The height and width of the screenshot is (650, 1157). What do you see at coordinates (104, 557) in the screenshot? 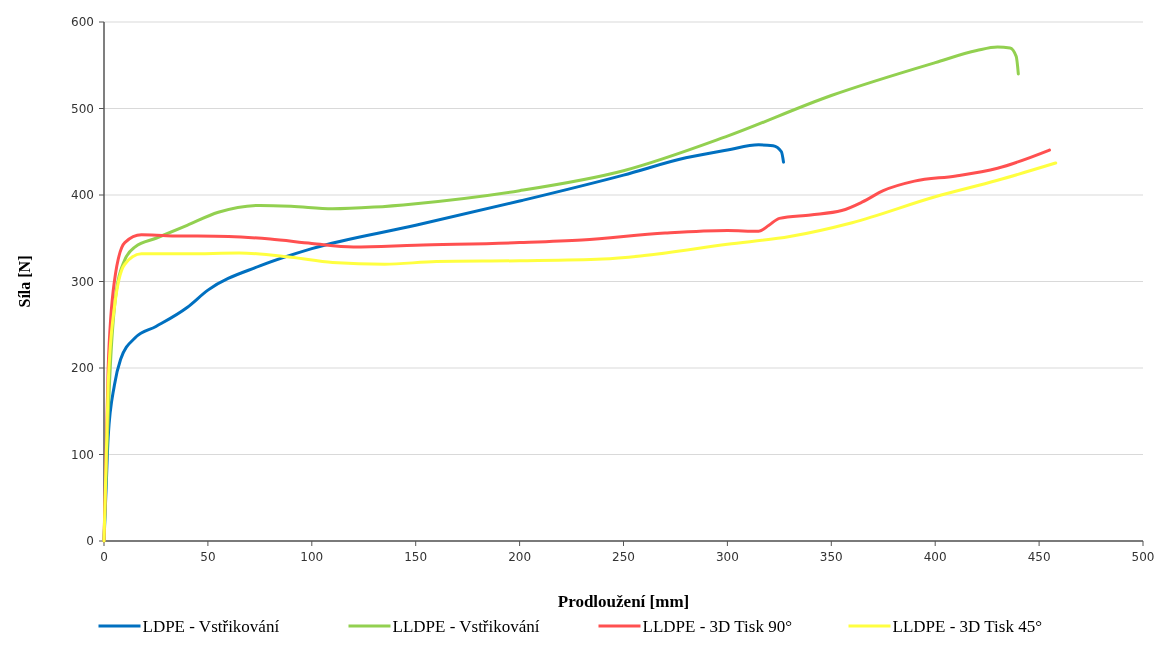
I see `x-tick-label: 0` at bounding box center [104, 557].